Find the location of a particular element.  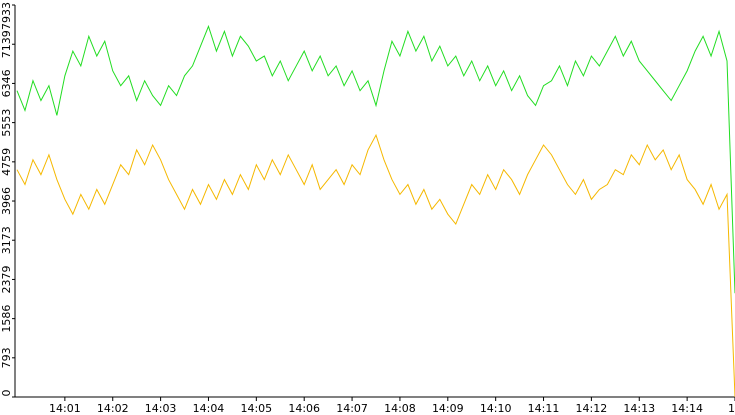

y-tick-label: 7139 is located at coordinates (6, 44).